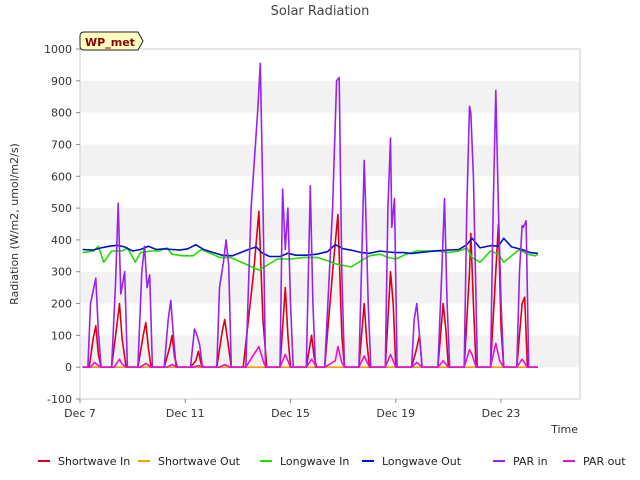 Image resolution: width=640 pixels, height=480 pixels. What do you see at coordinates (61, 304) in the screenshot?
I see `y-tick-label: 200` at bounding box center [61, 304].